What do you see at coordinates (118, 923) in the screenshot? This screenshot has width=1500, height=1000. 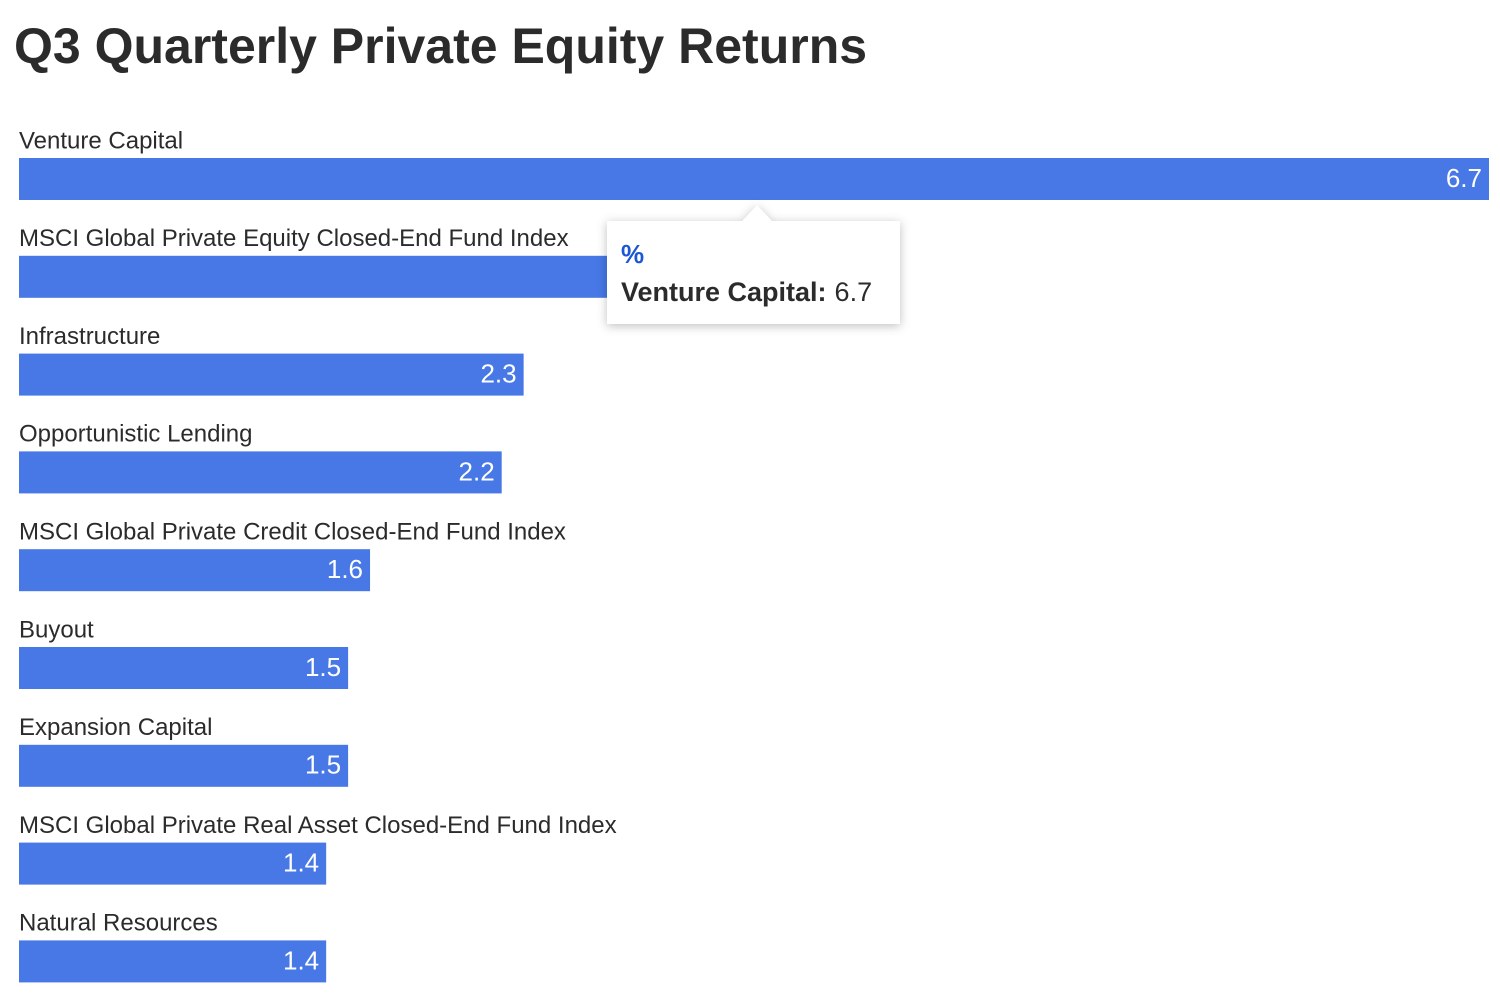 I see `category-label: Natural Resources` at bounding box center [118, 923].